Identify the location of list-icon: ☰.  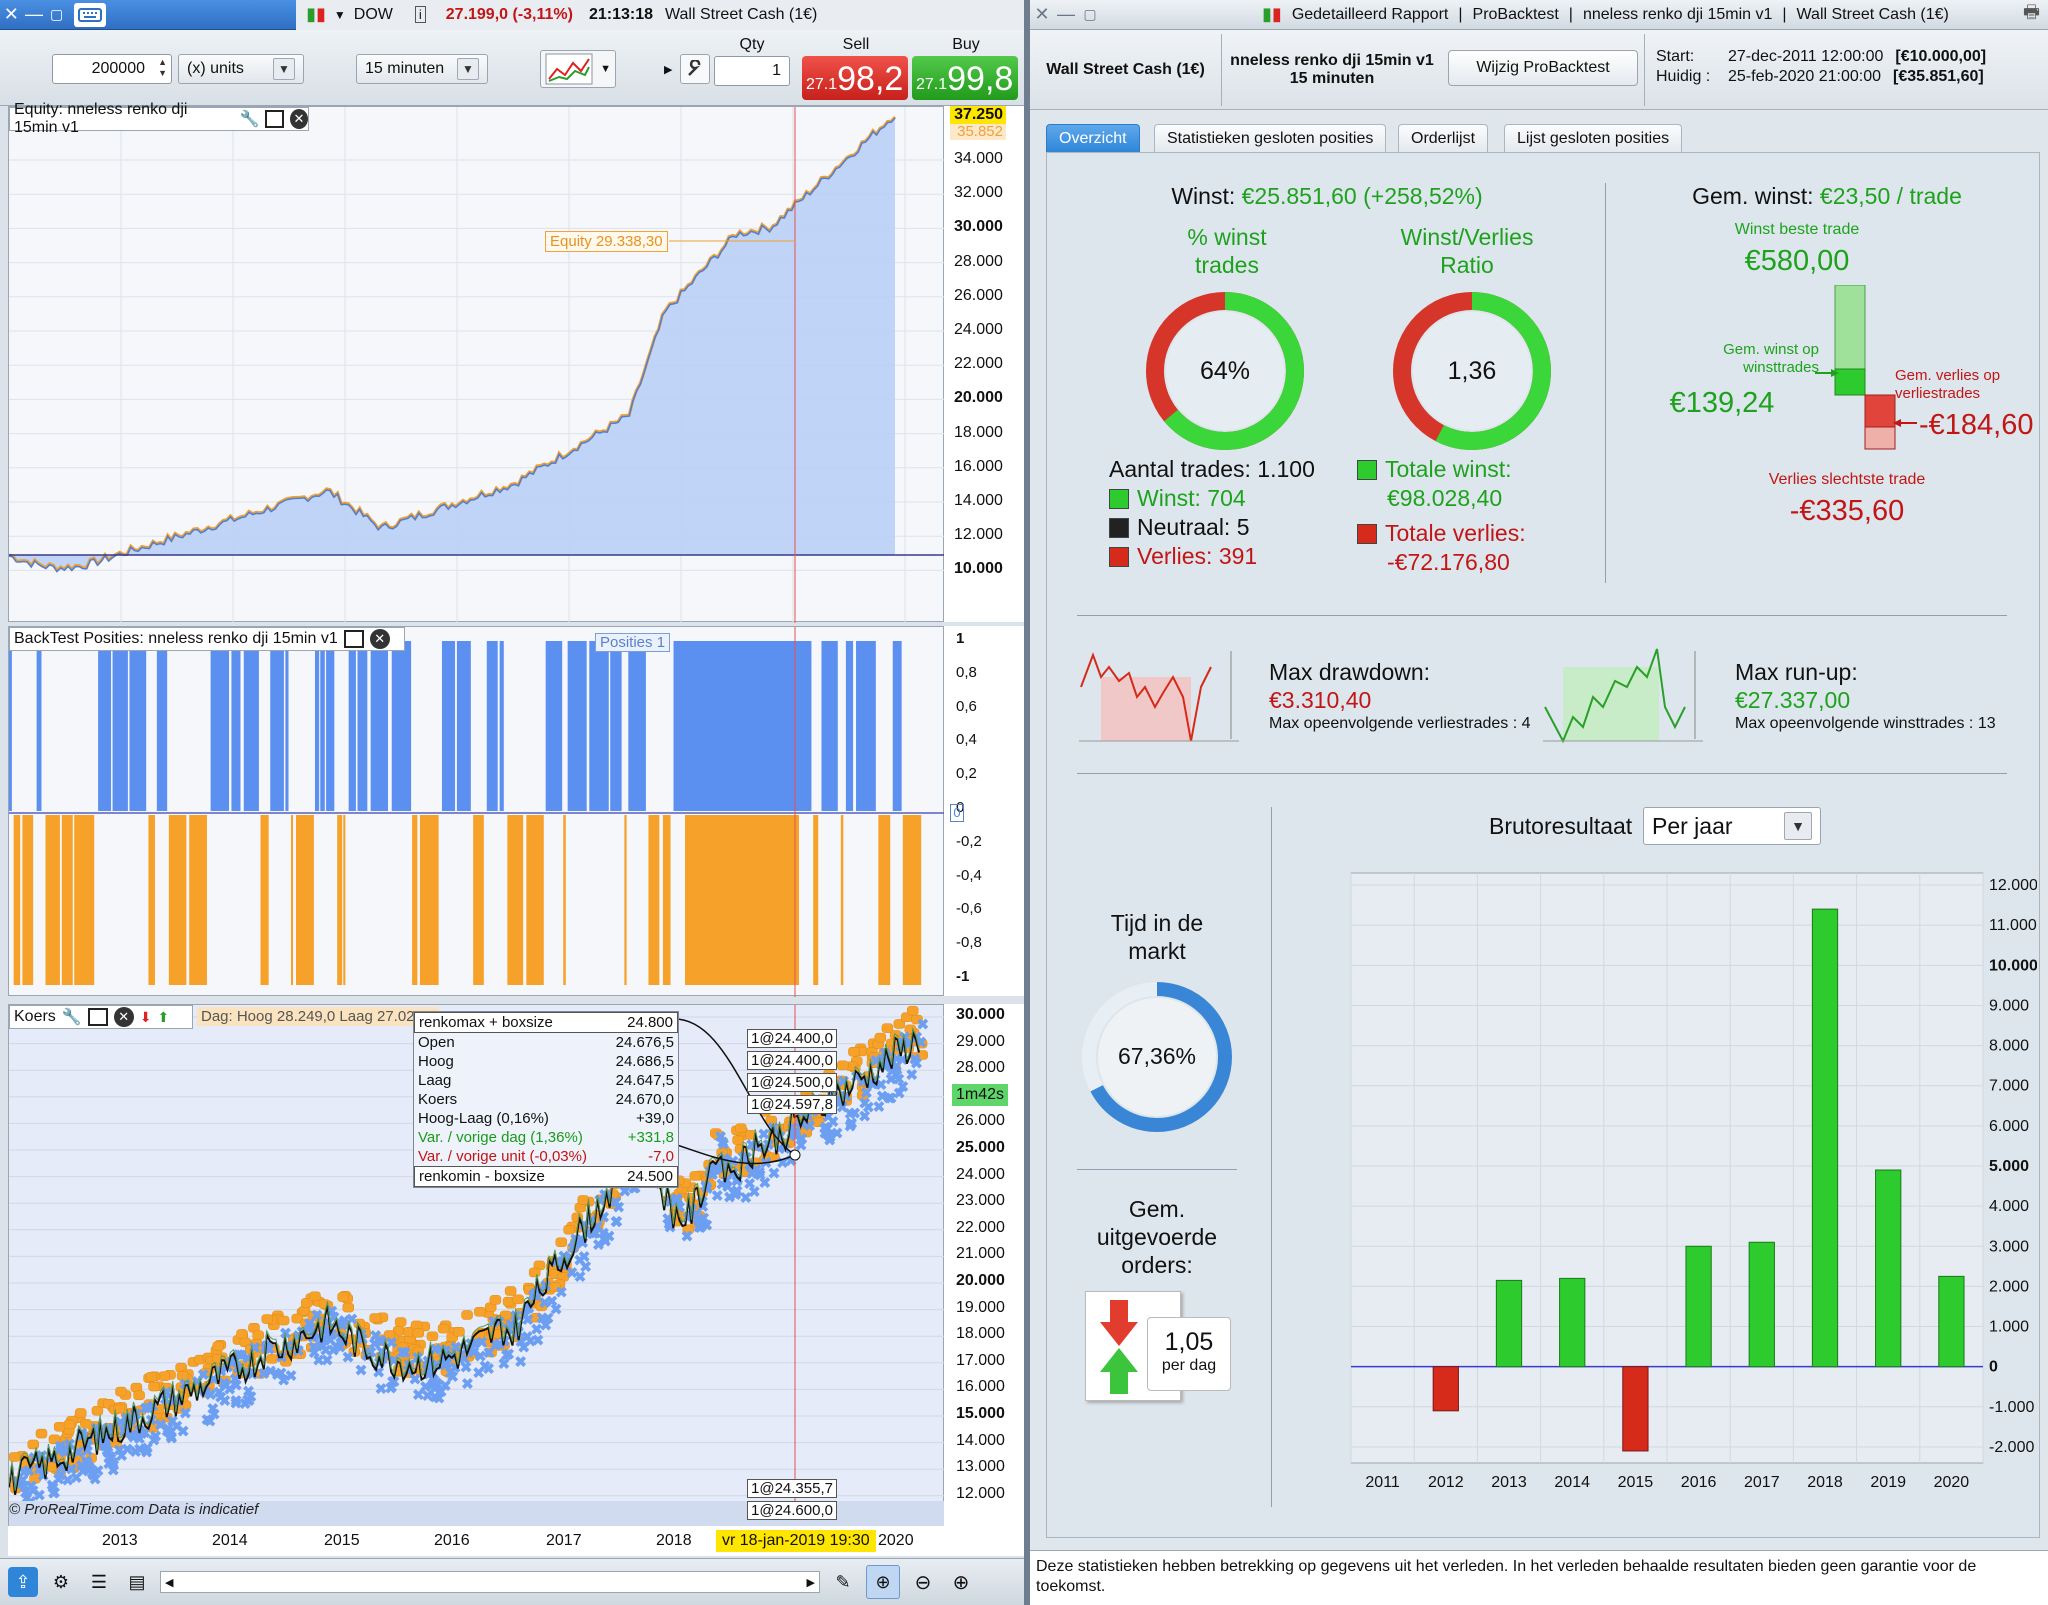
(99, 1581).